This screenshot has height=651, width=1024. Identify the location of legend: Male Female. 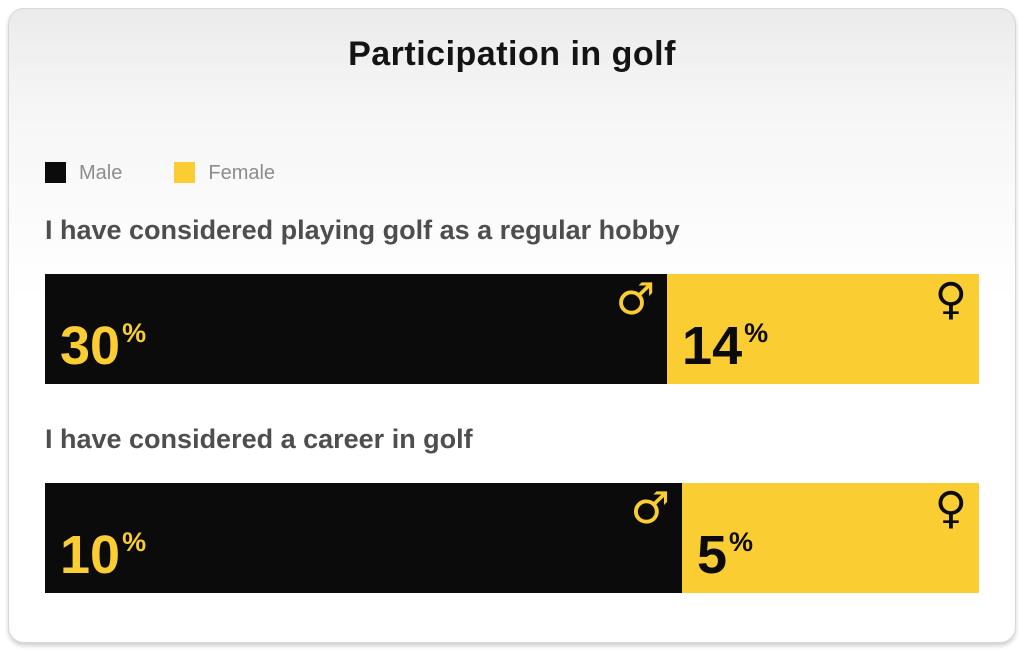
(512, 172).